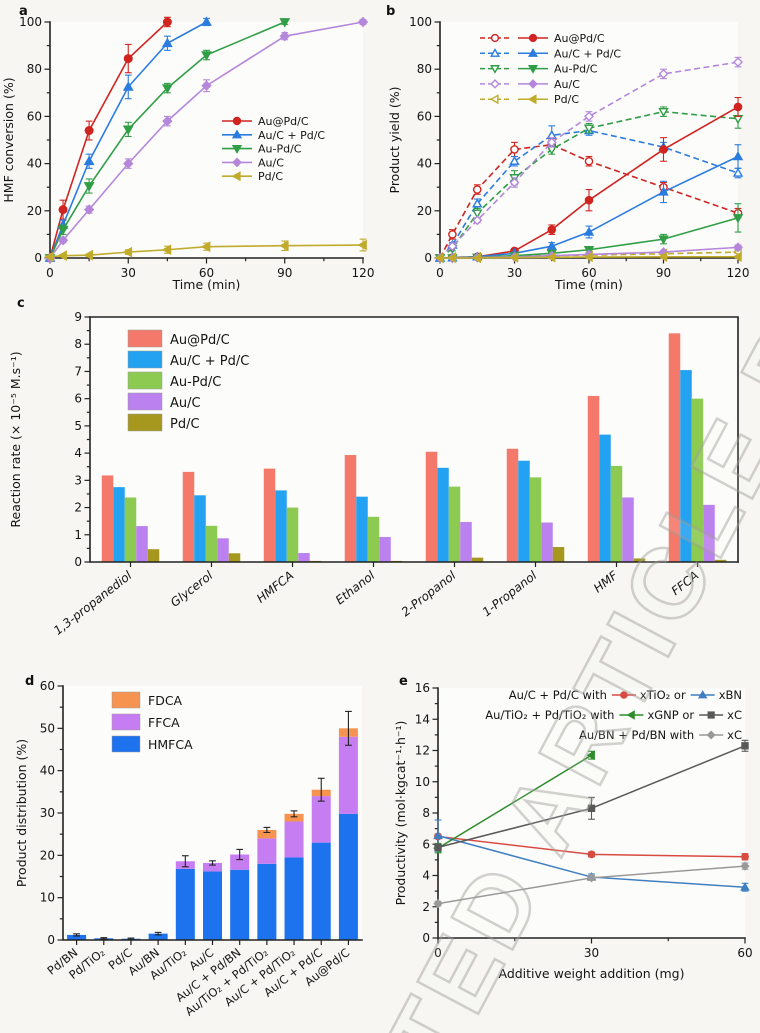 The image size is (760, 1033). Describe the element at coordinates (78, 371) in the screenshot. I see `svg-text: 7` at that location.